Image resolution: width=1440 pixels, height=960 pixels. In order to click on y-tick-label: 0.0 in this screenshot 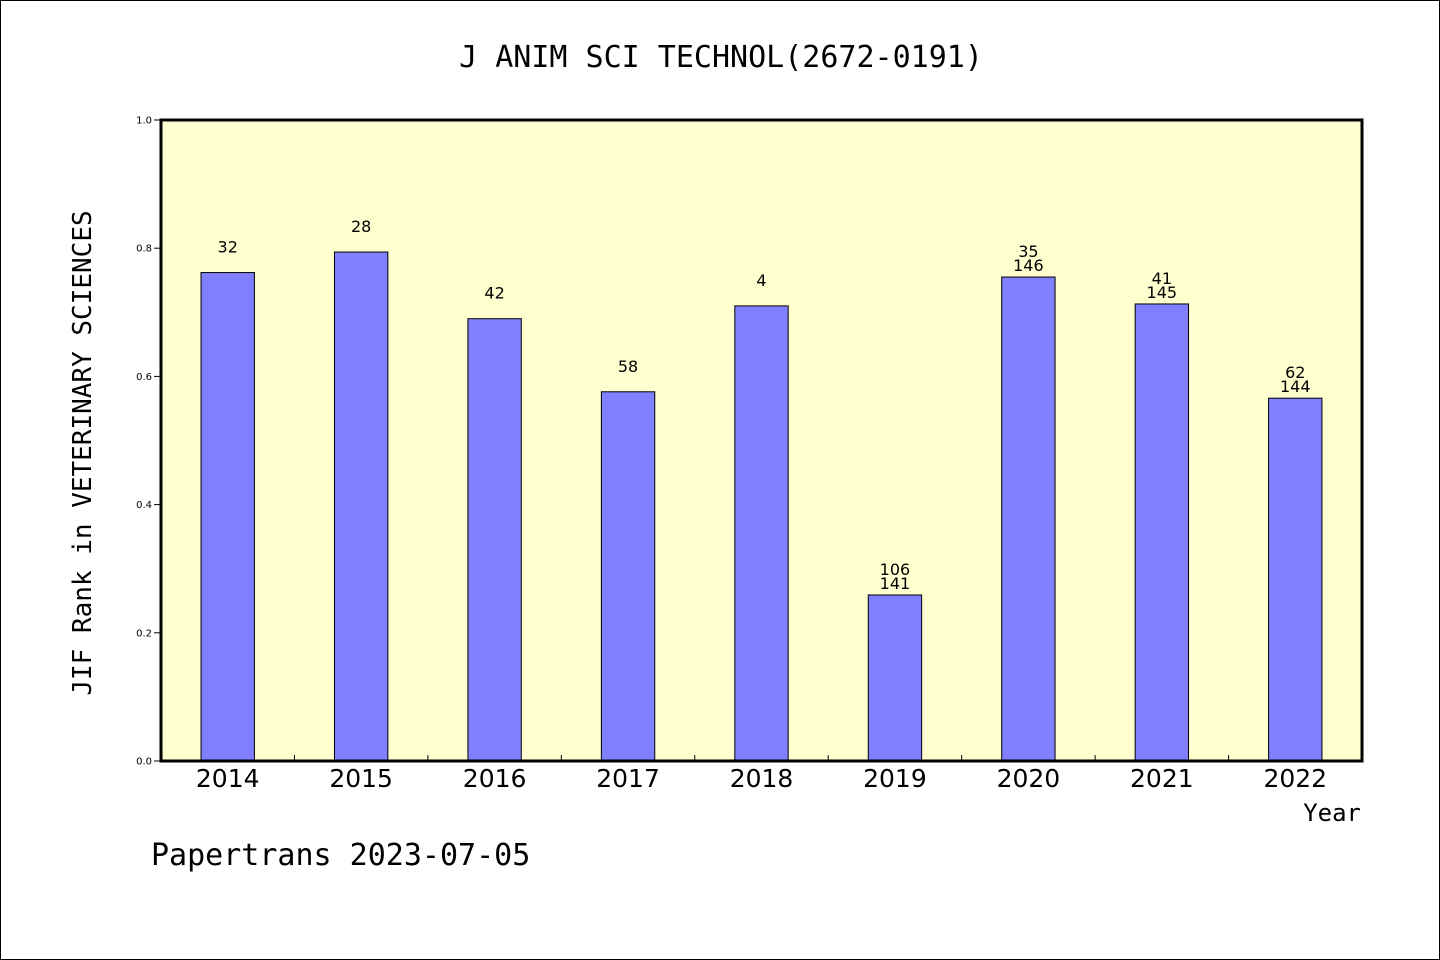, I will do `click(144, 762)`.